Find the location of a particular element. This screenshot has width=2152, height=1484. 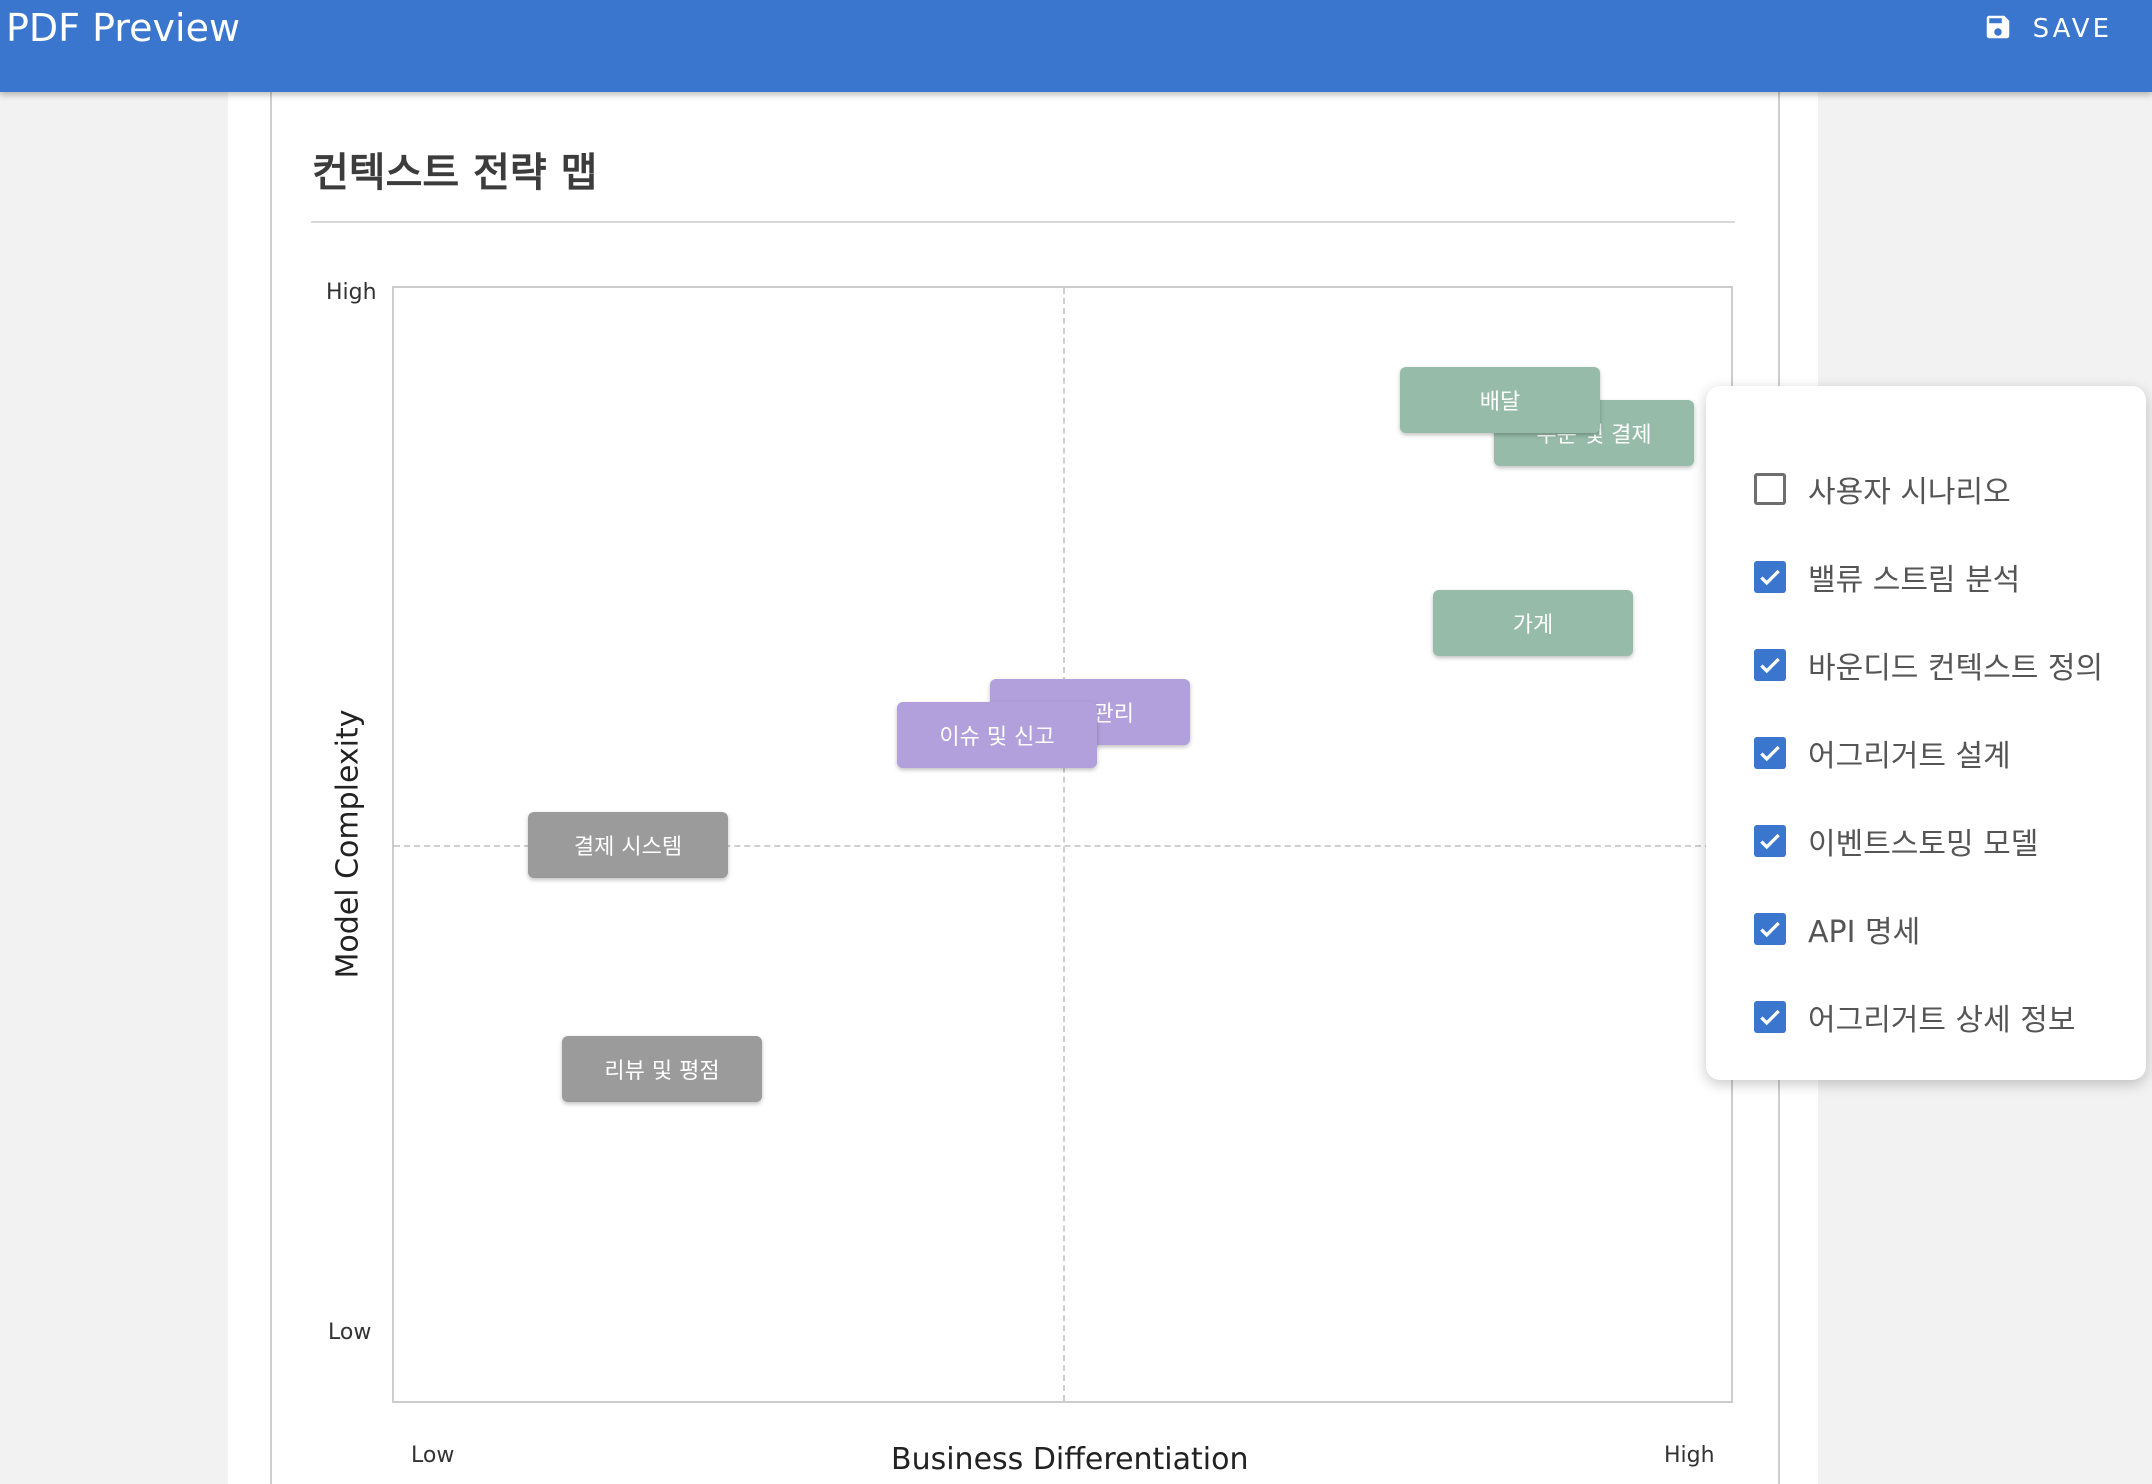

context-card-payment-system: 결제 시스템 is located at coordinates (628, 845).